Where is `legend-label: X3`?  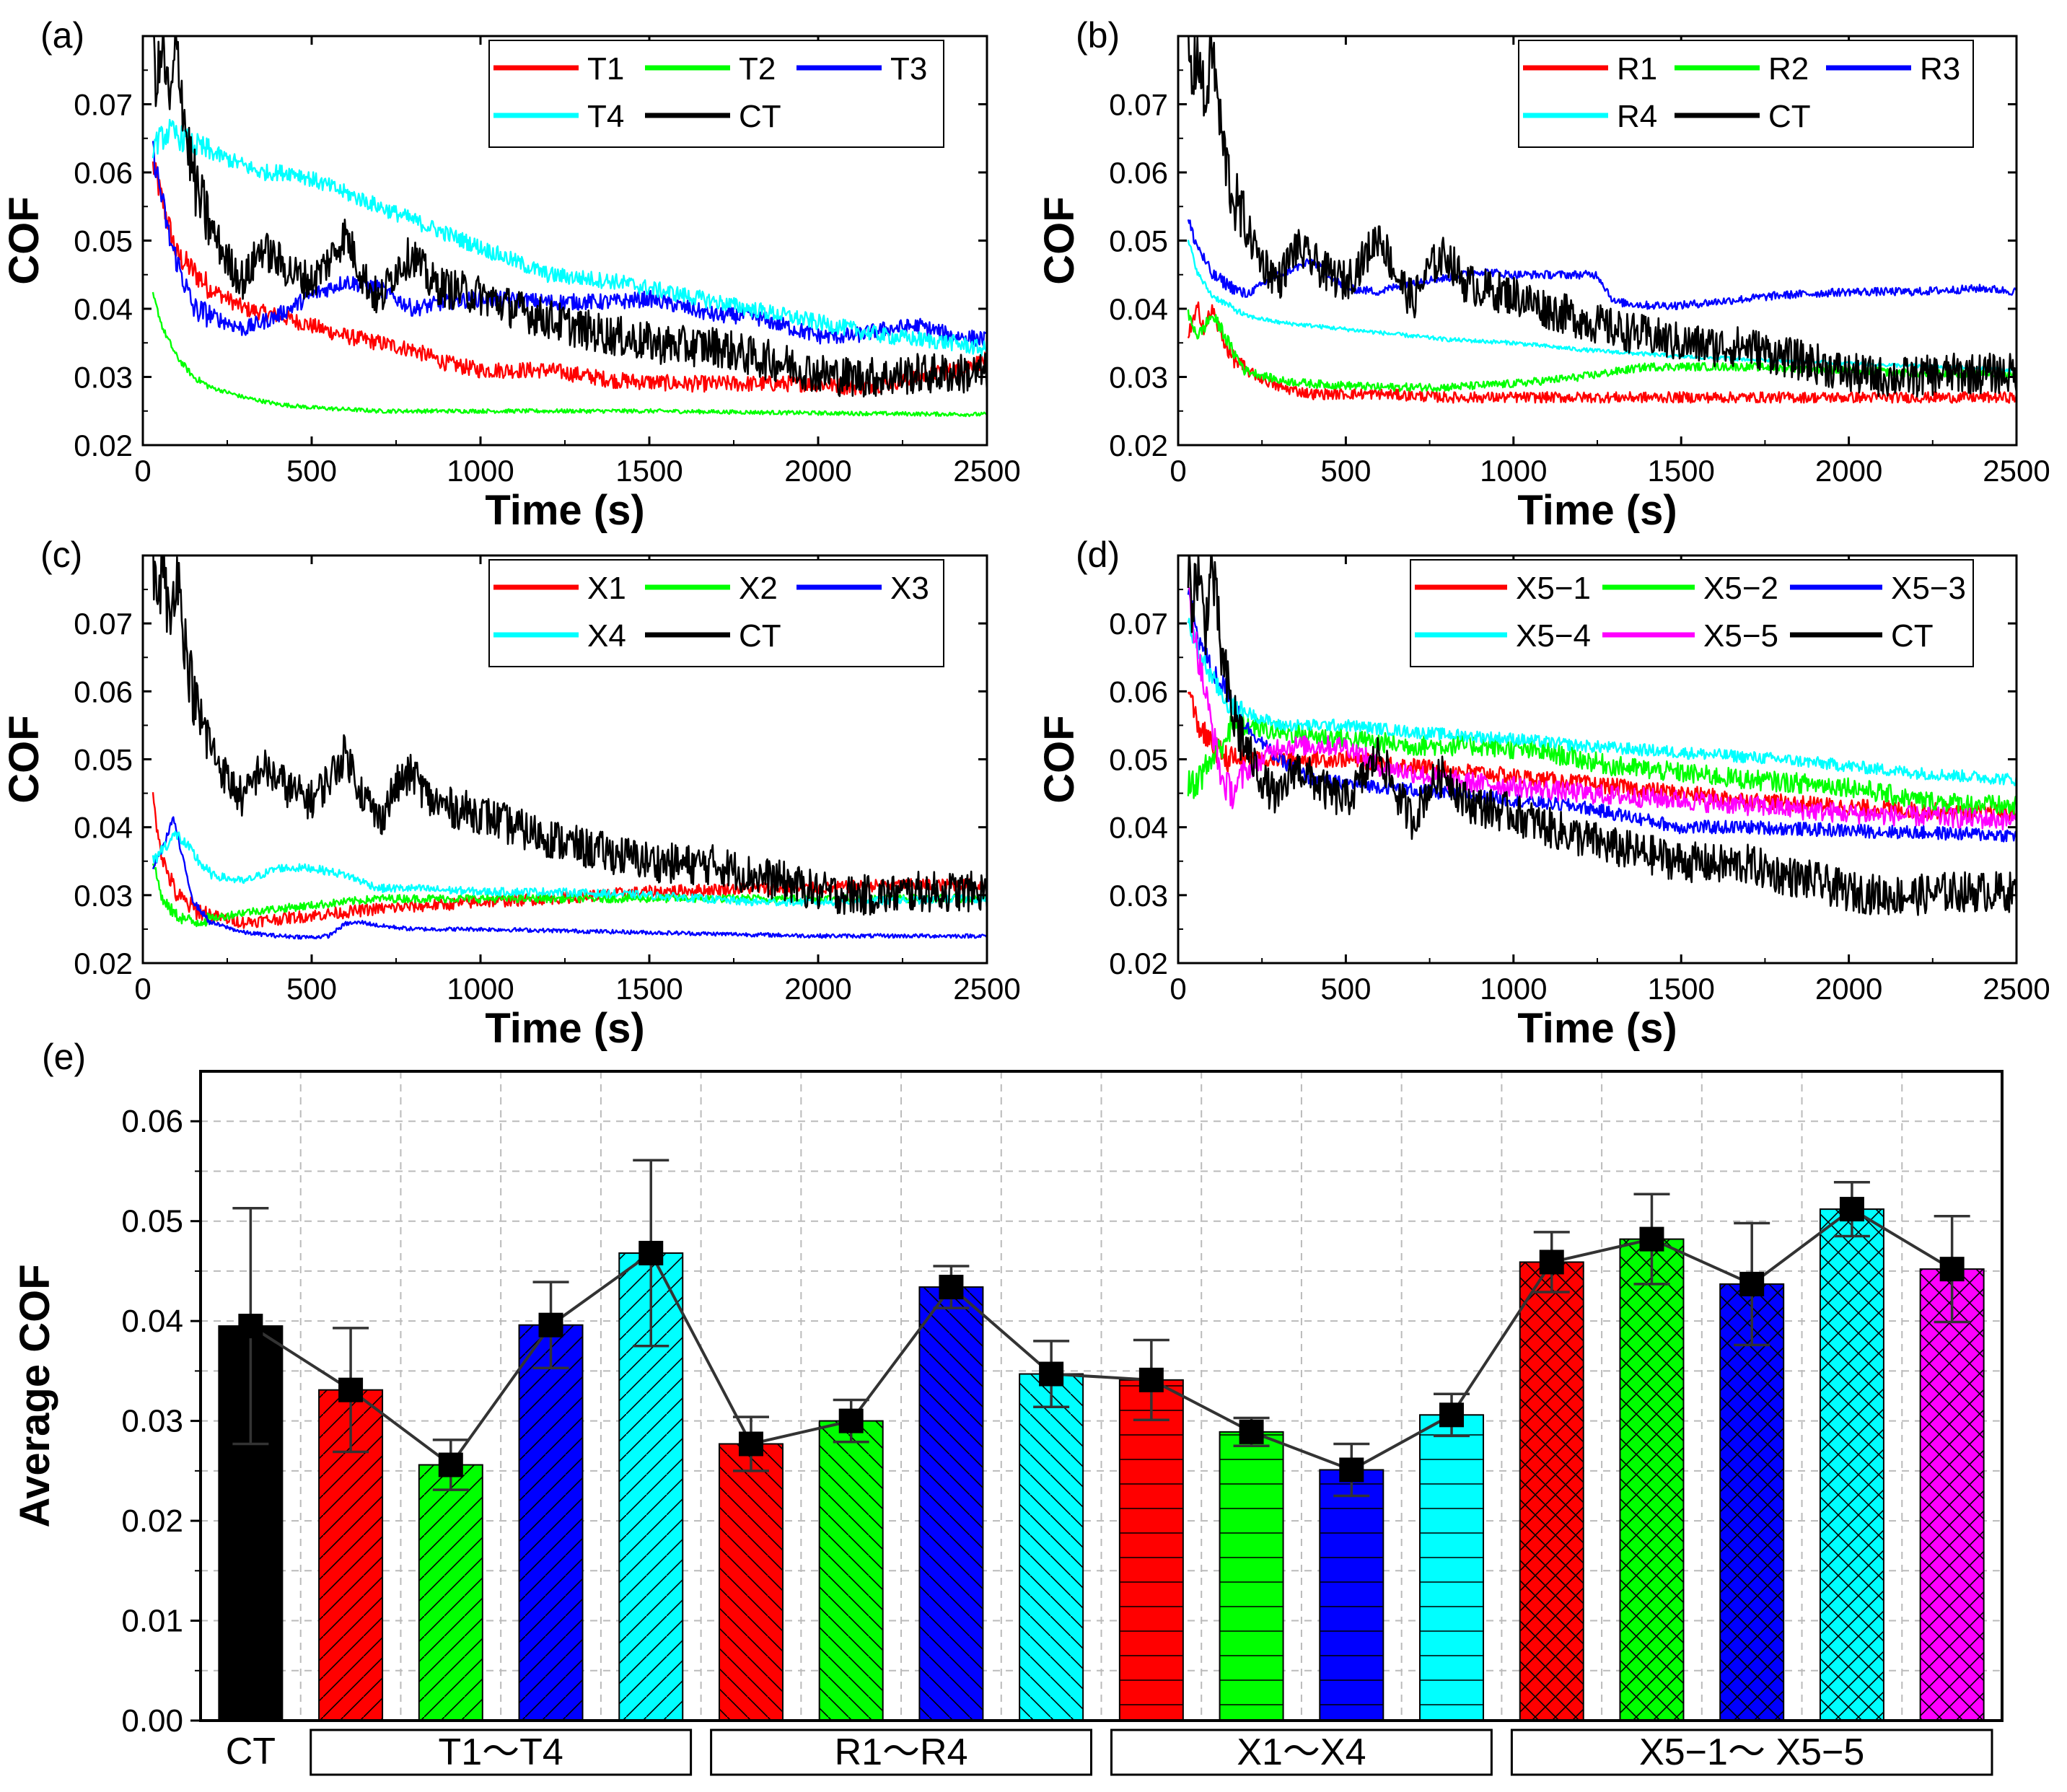 legend-label: X3 is located at coordinates (909, 588).